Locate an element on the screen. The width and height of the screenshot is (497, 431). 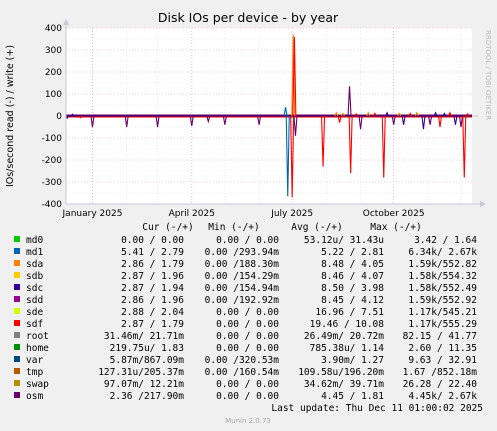
legend-max-md1: 6.34k/ 2.67k is located at coordinates (442, 252).